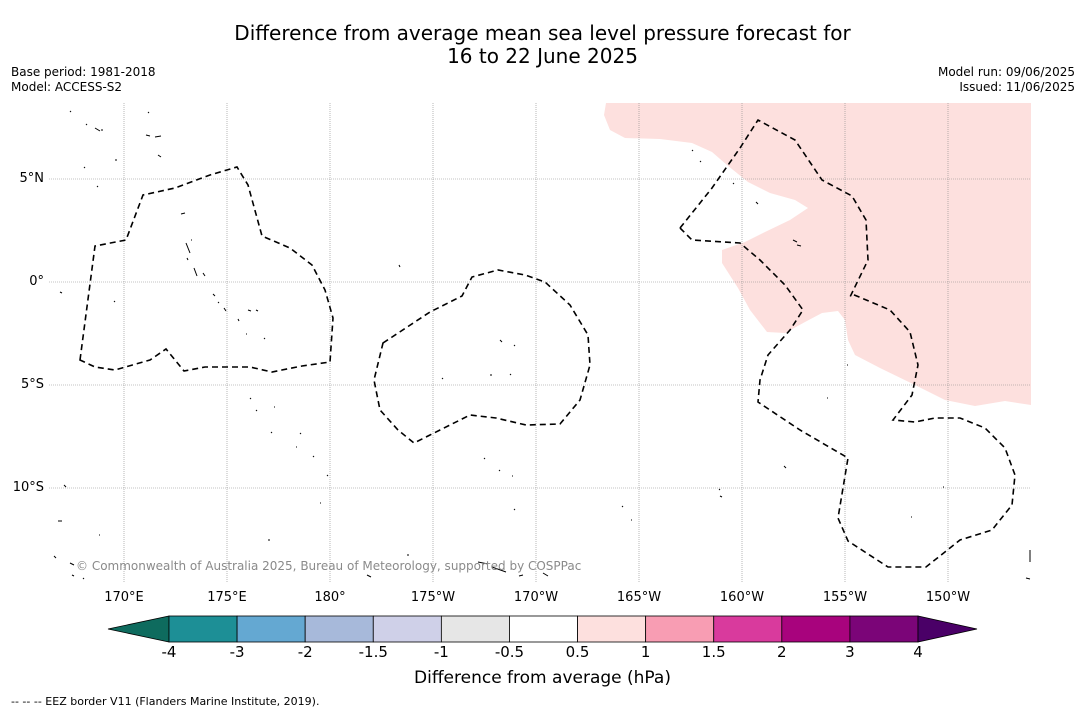 The width and height of the screenshot is (1085, 713). I want to click on colorbar-tick: -3, so click(237, 652).